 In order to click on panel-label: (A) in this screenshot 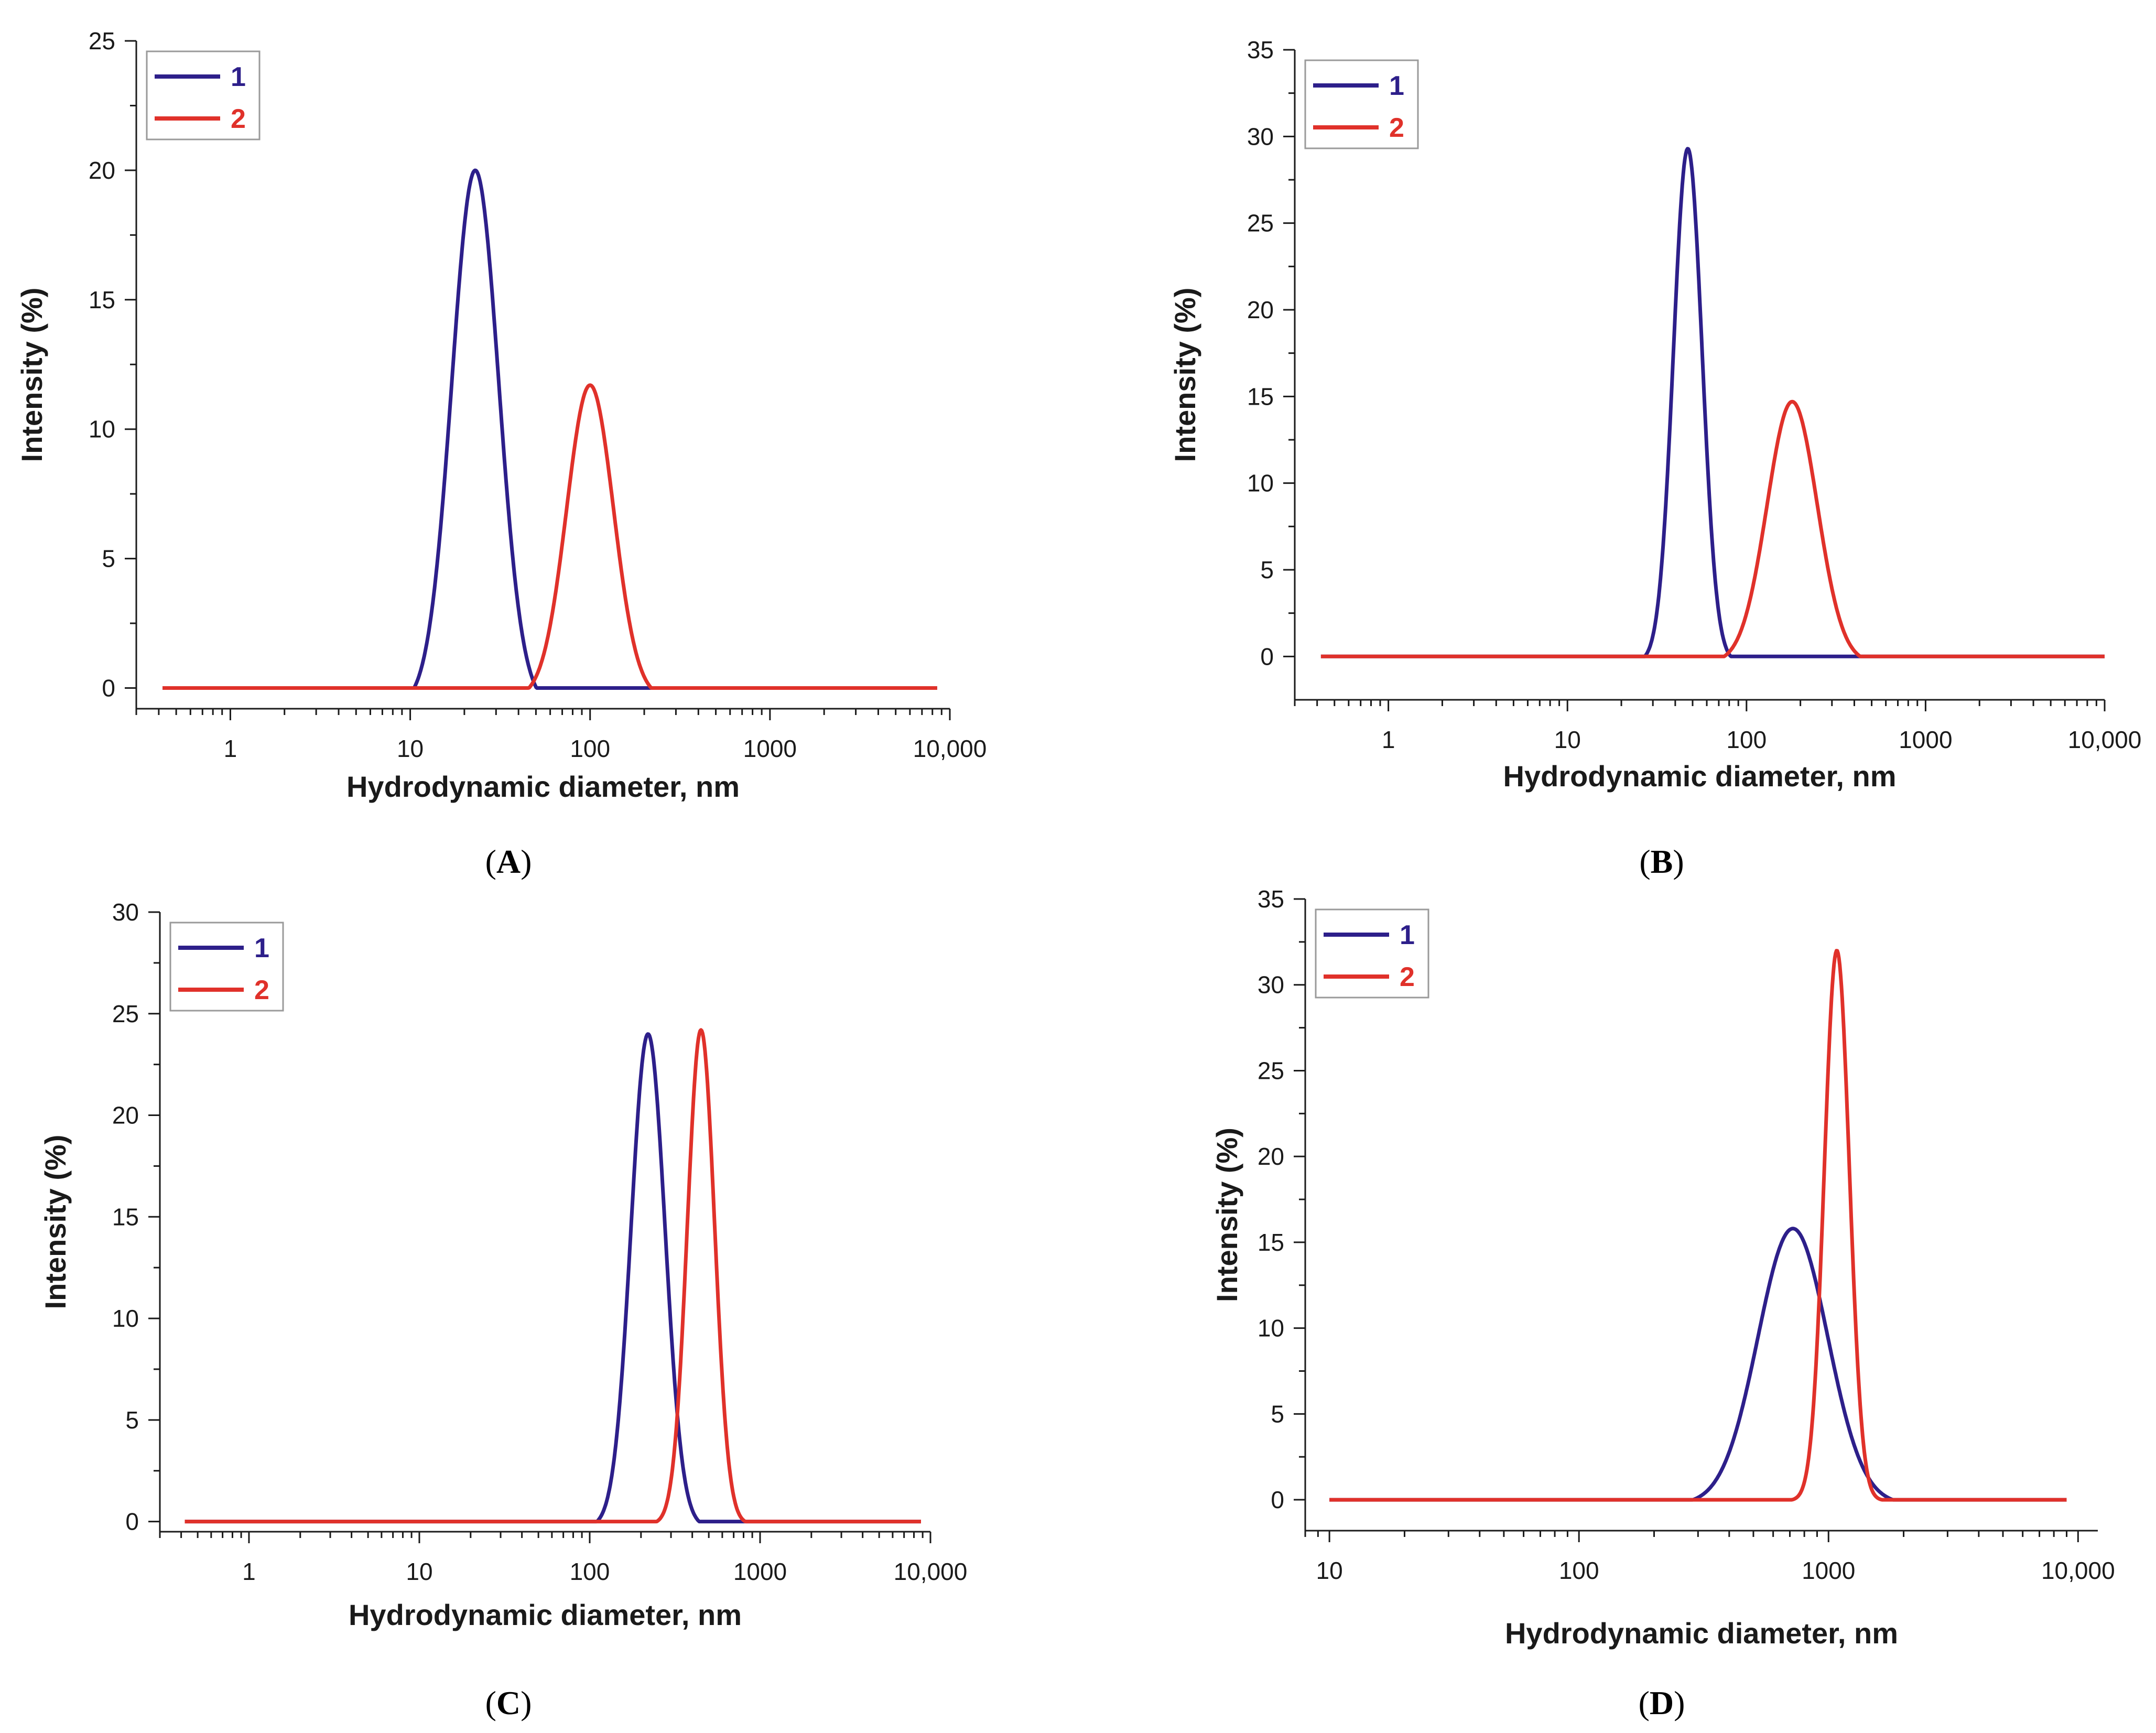, I will do `click(508, 862)`.